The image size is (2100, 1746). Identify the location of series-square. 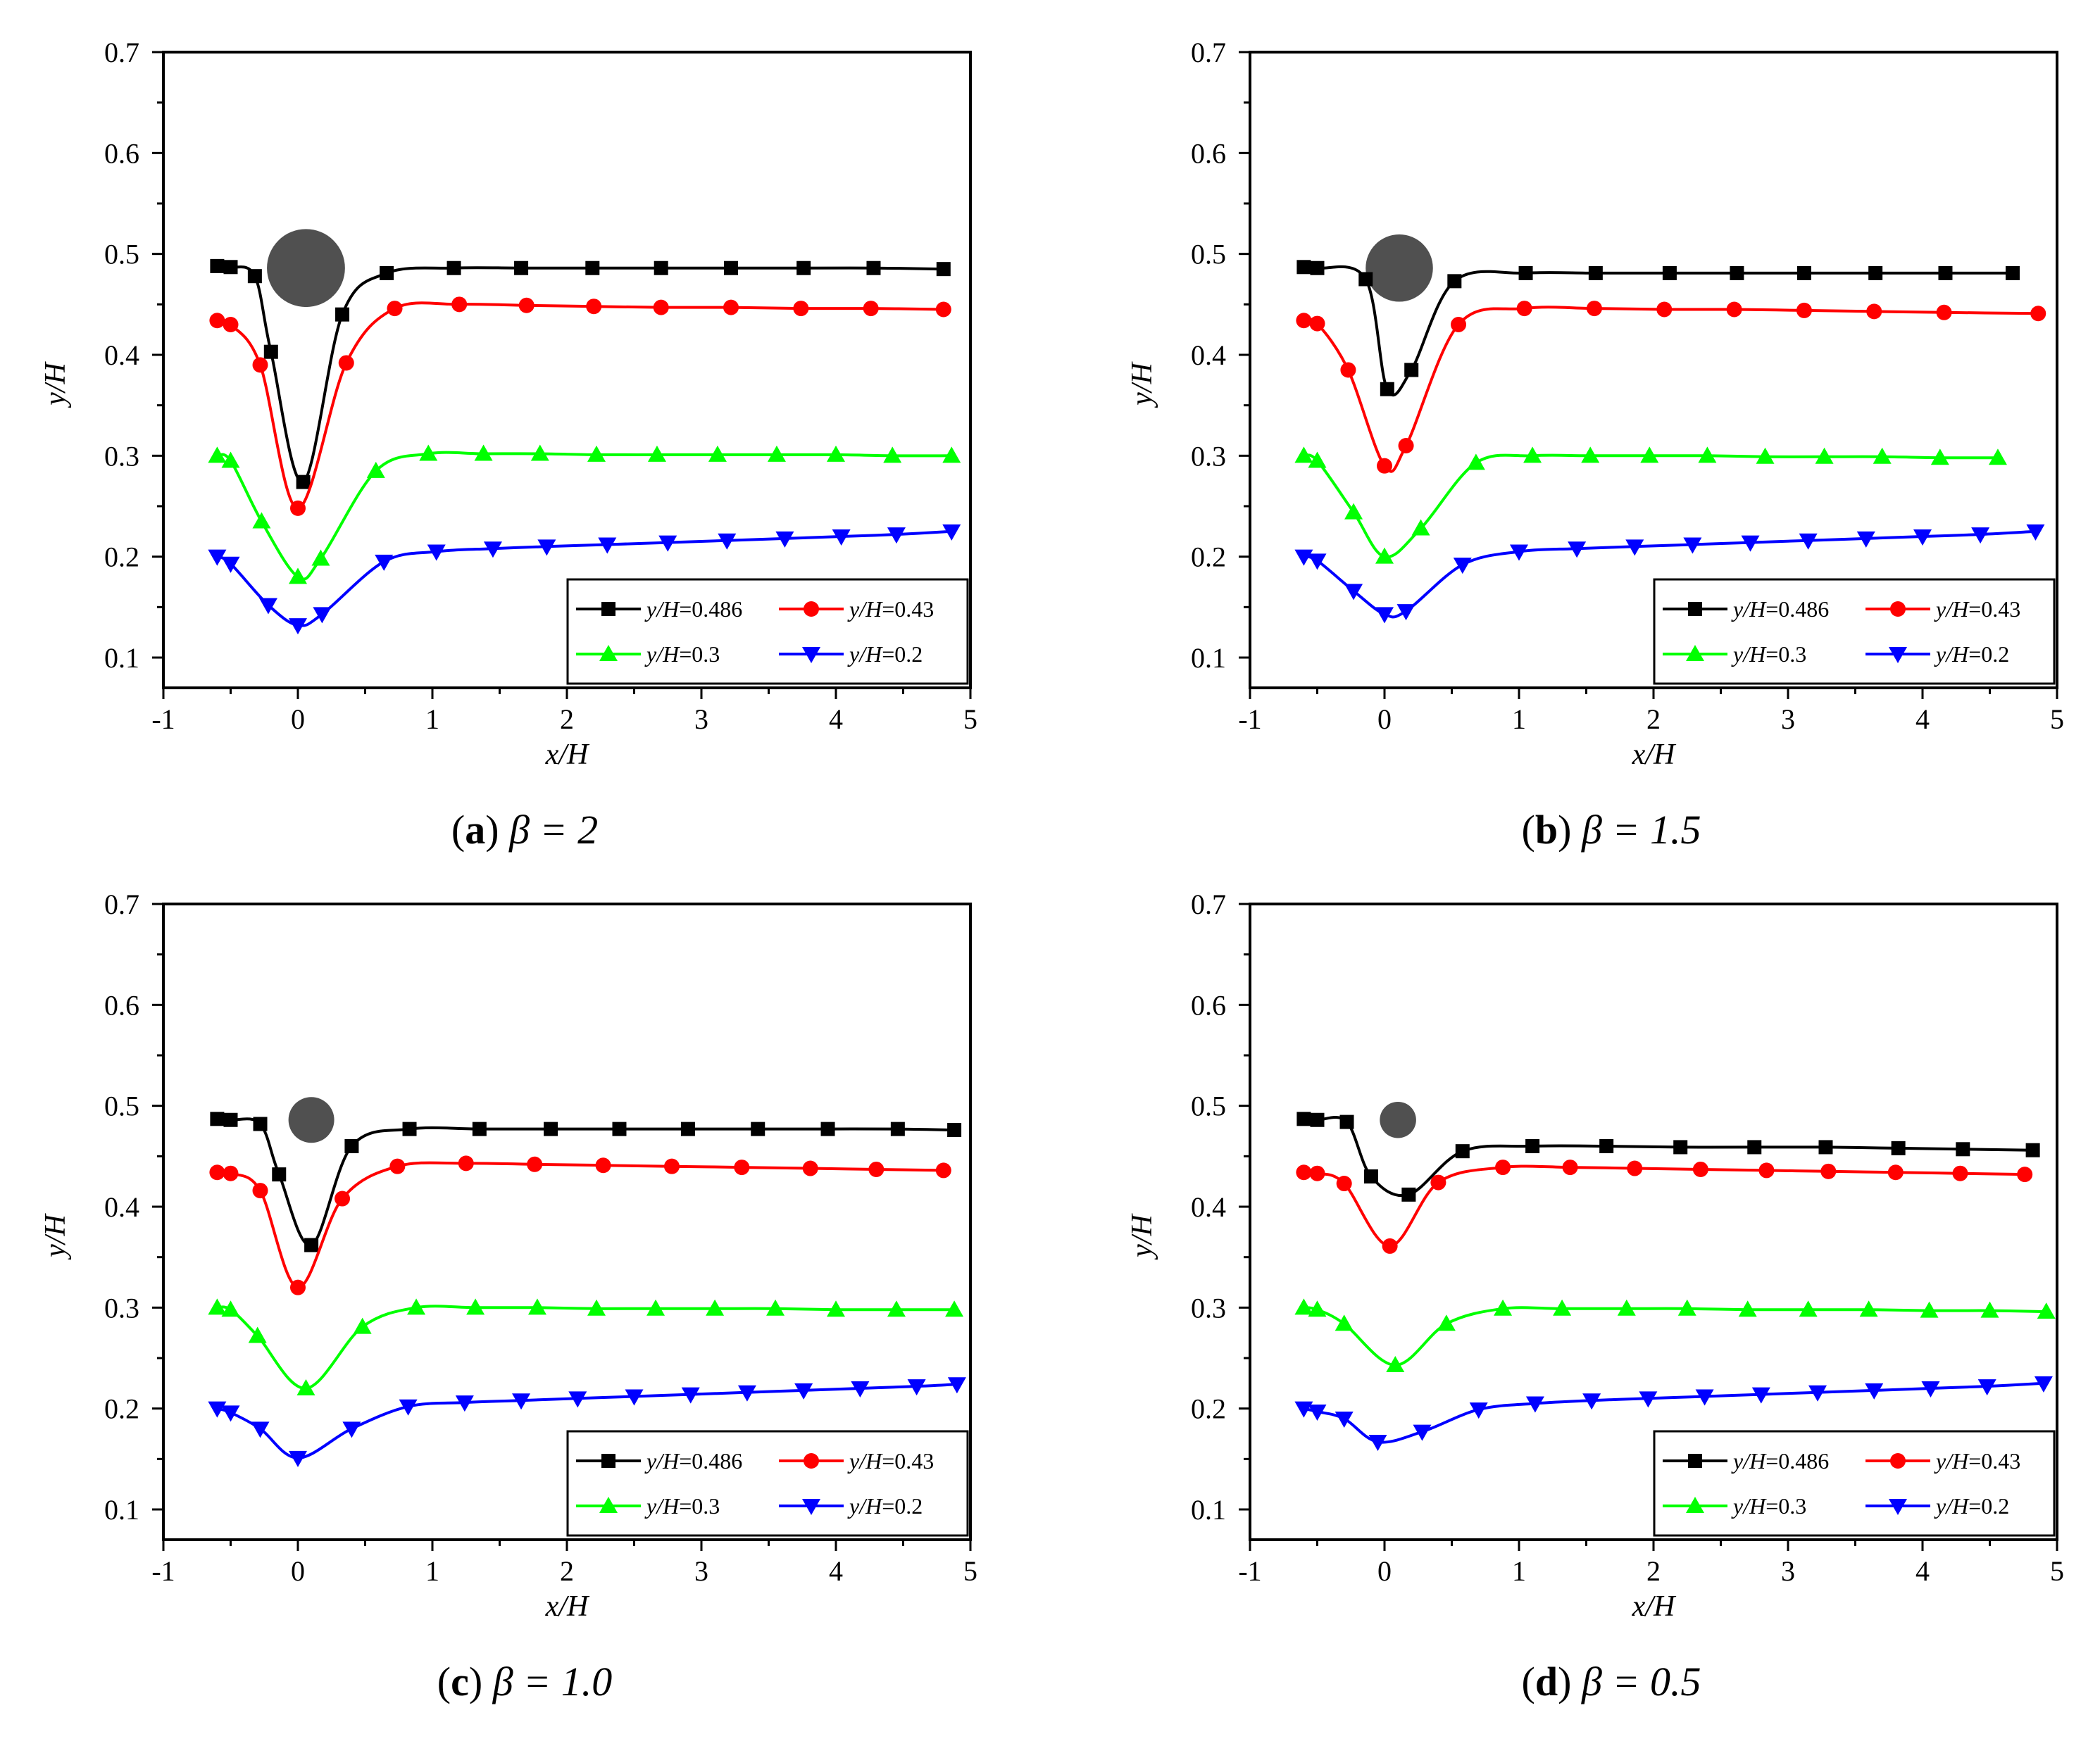
(586, 1182).